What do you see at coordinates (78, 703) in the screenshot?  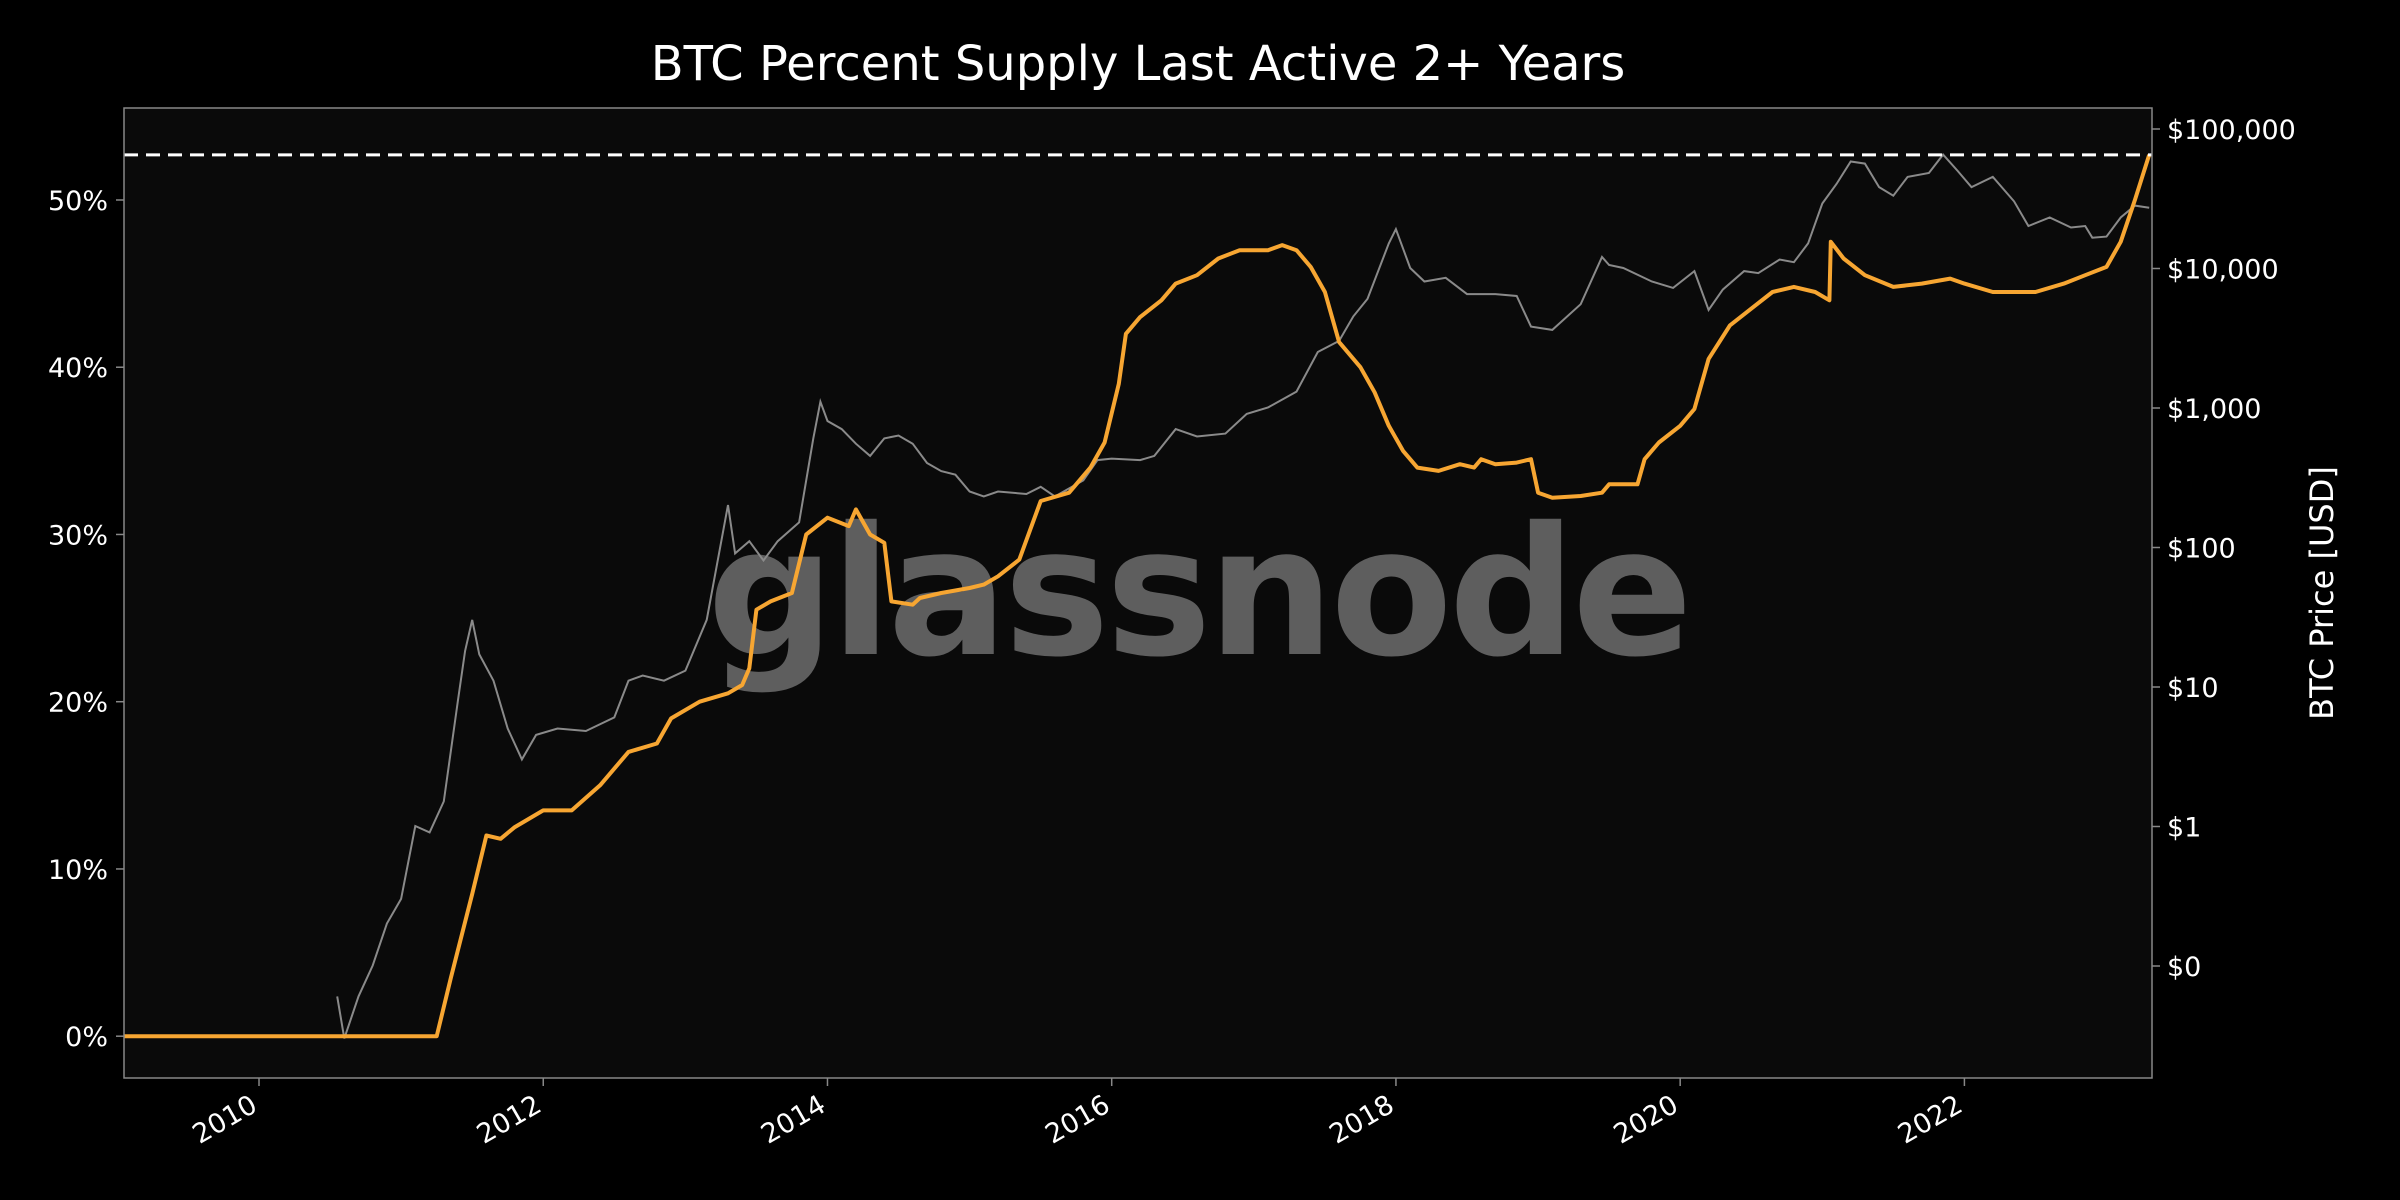 I see `y-left-tick-label: 20%` at bounding box center [78, 703].